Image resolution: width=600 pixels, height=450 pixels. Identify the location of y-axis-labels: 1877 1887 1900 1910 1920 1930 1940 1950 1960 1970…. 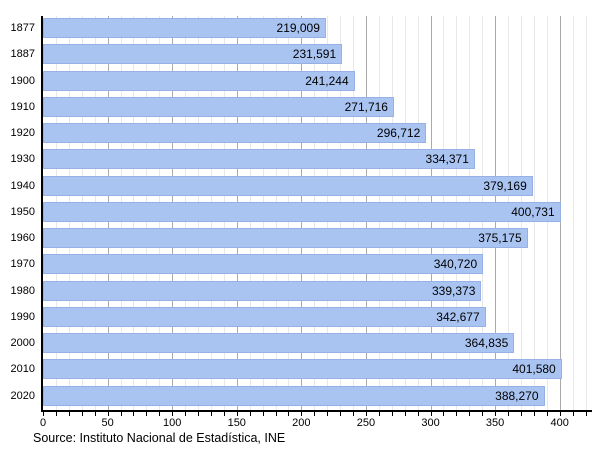
(17, 213).